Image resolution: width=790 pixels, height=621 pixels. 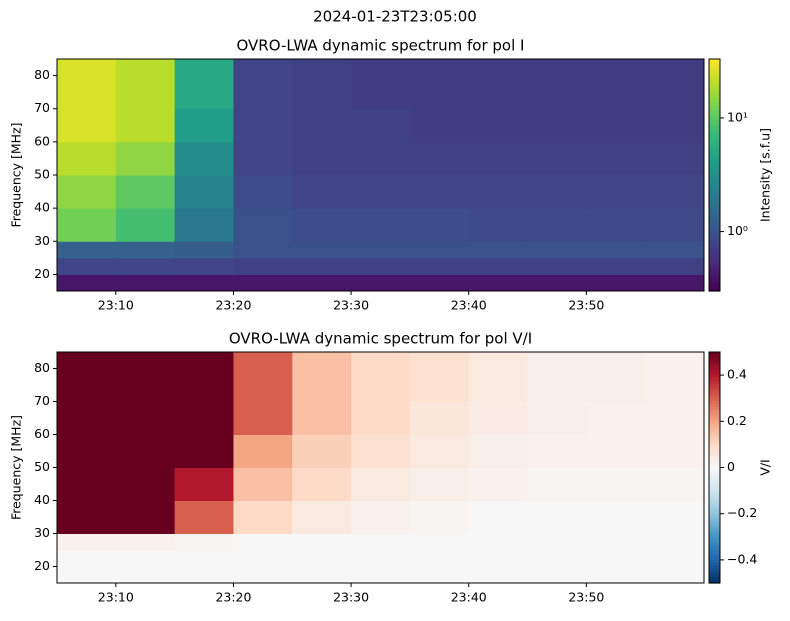 I want to click on y-tick-label: 30, so click(x=42, y=532).